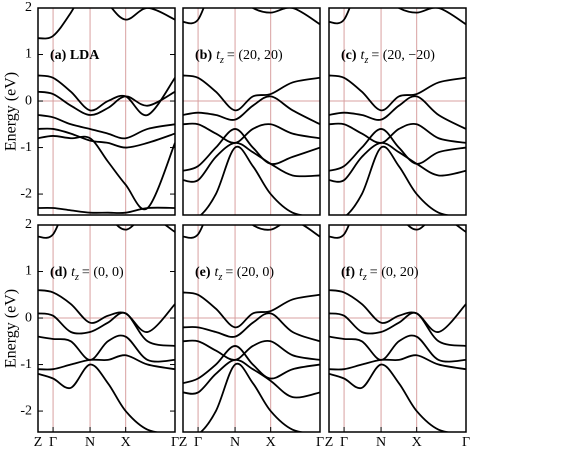 This screenshot has height=451, width=568. I want to click on panel-label: (a) LDA, so click(75, 55).